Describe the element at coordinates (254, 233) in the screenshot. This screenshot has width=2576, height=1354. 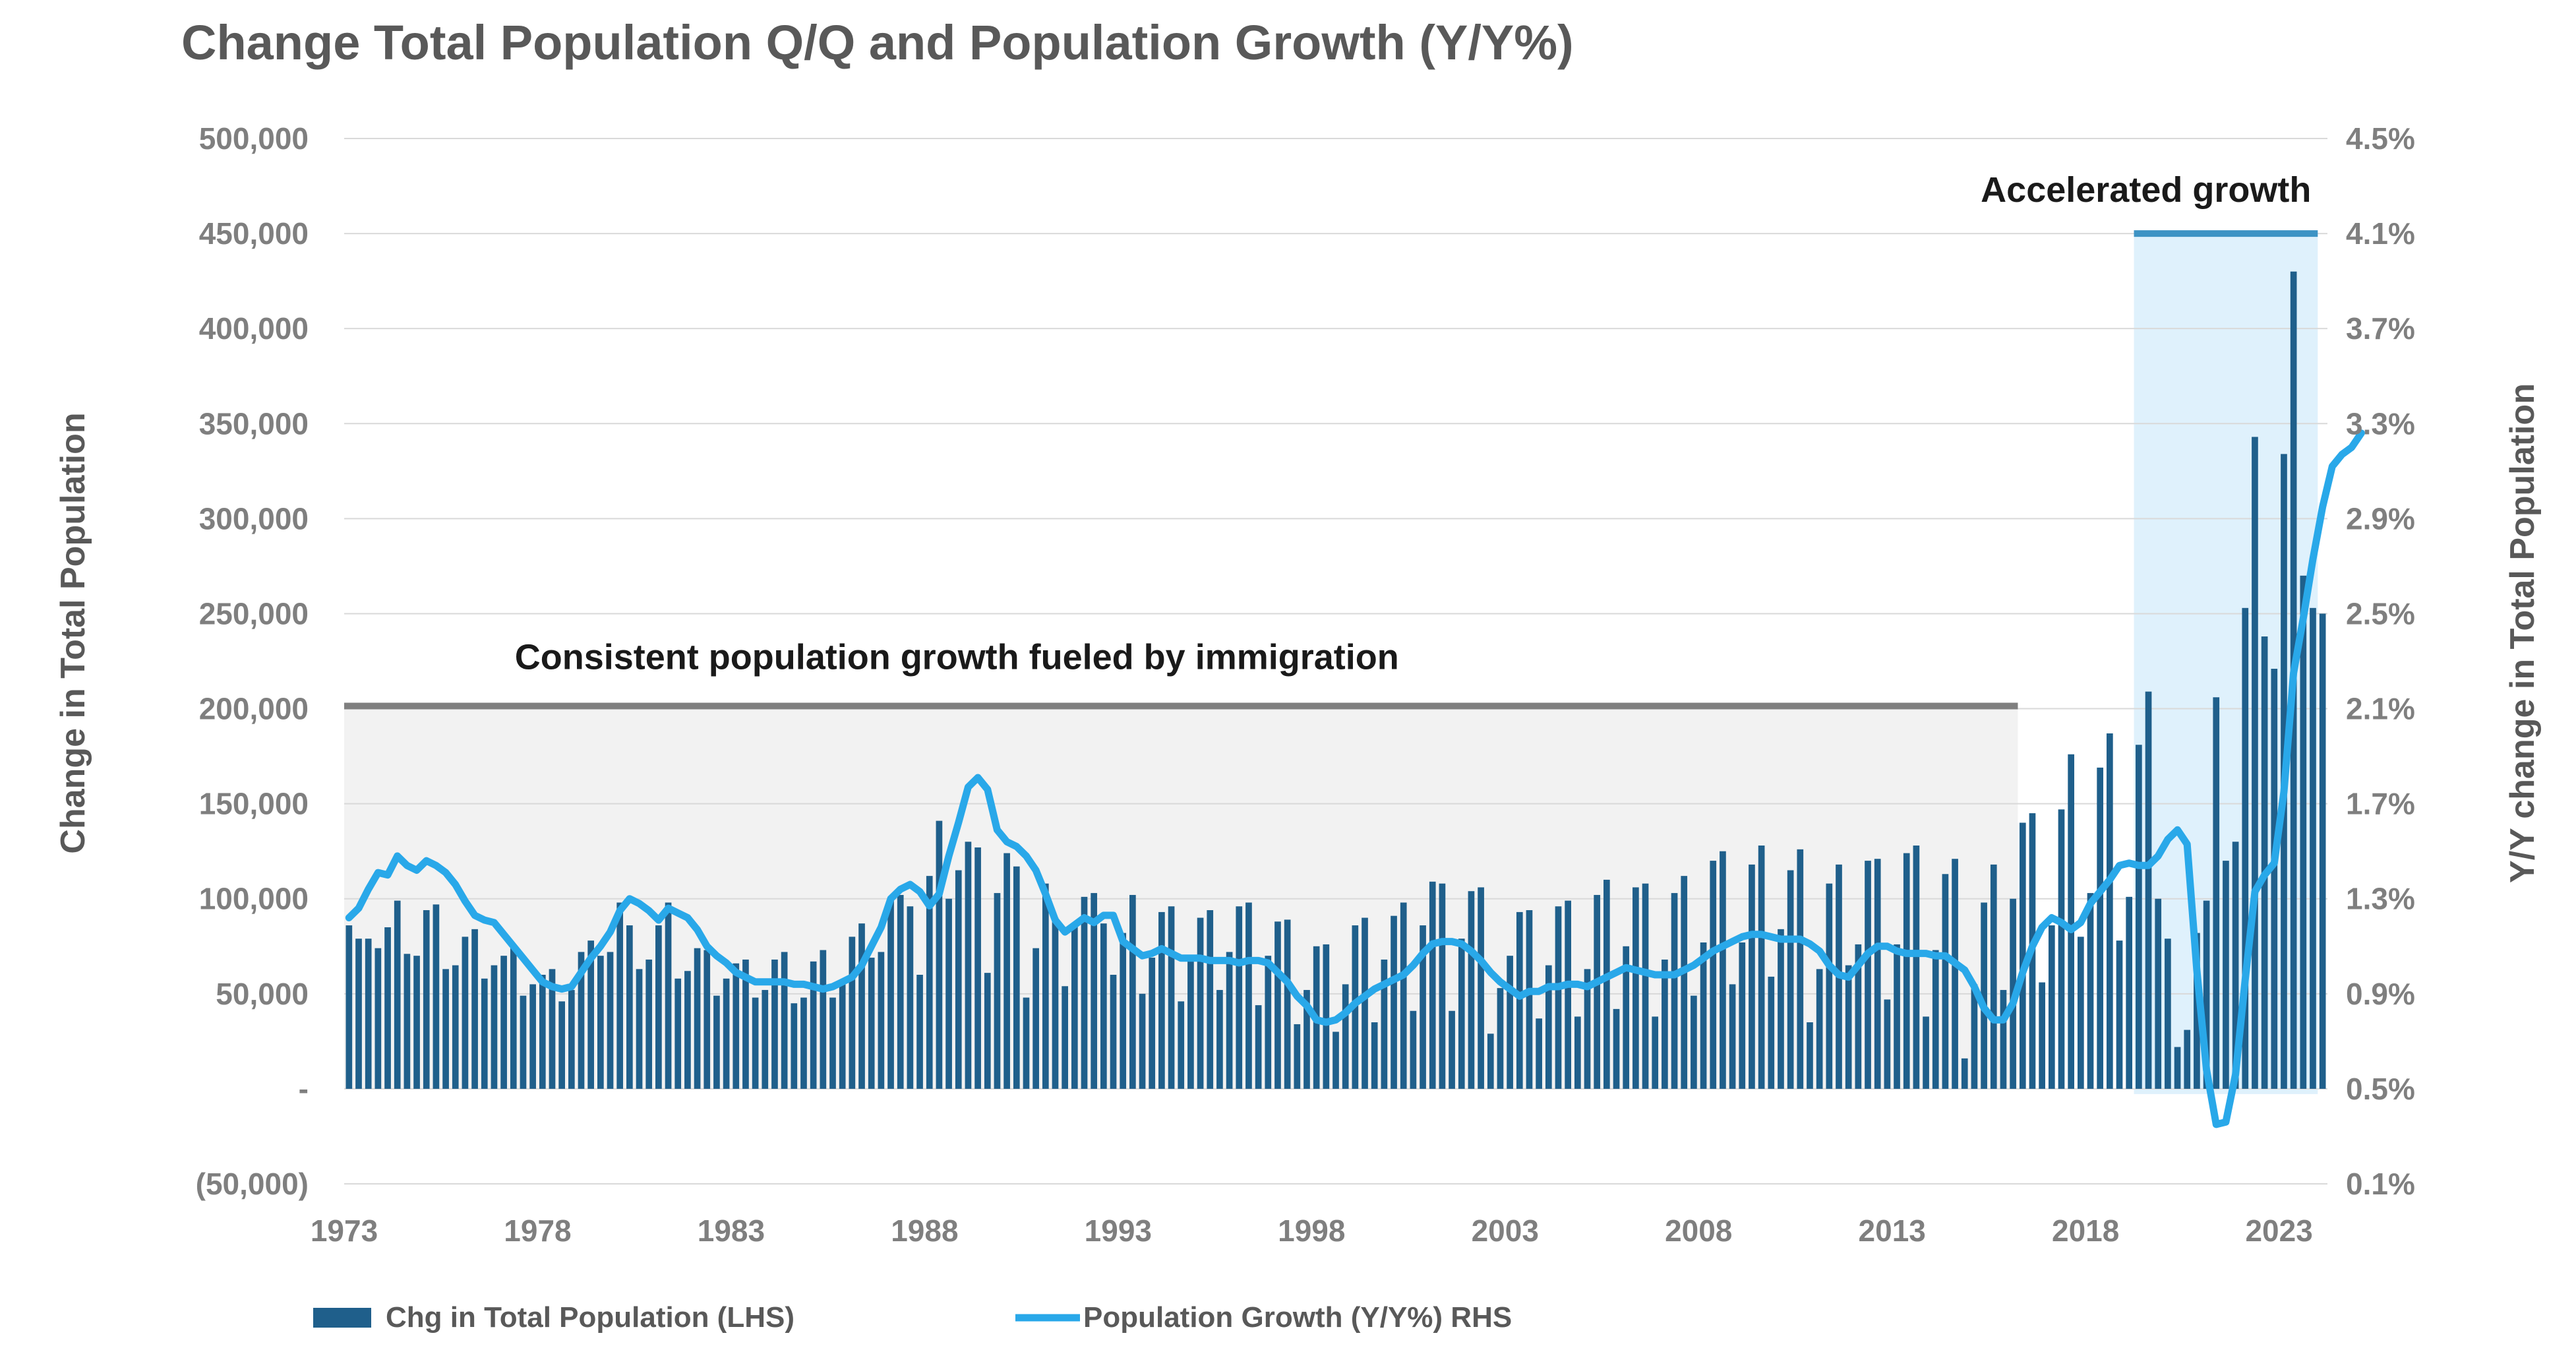
I see `left-tick-label: 450,000` at that location.